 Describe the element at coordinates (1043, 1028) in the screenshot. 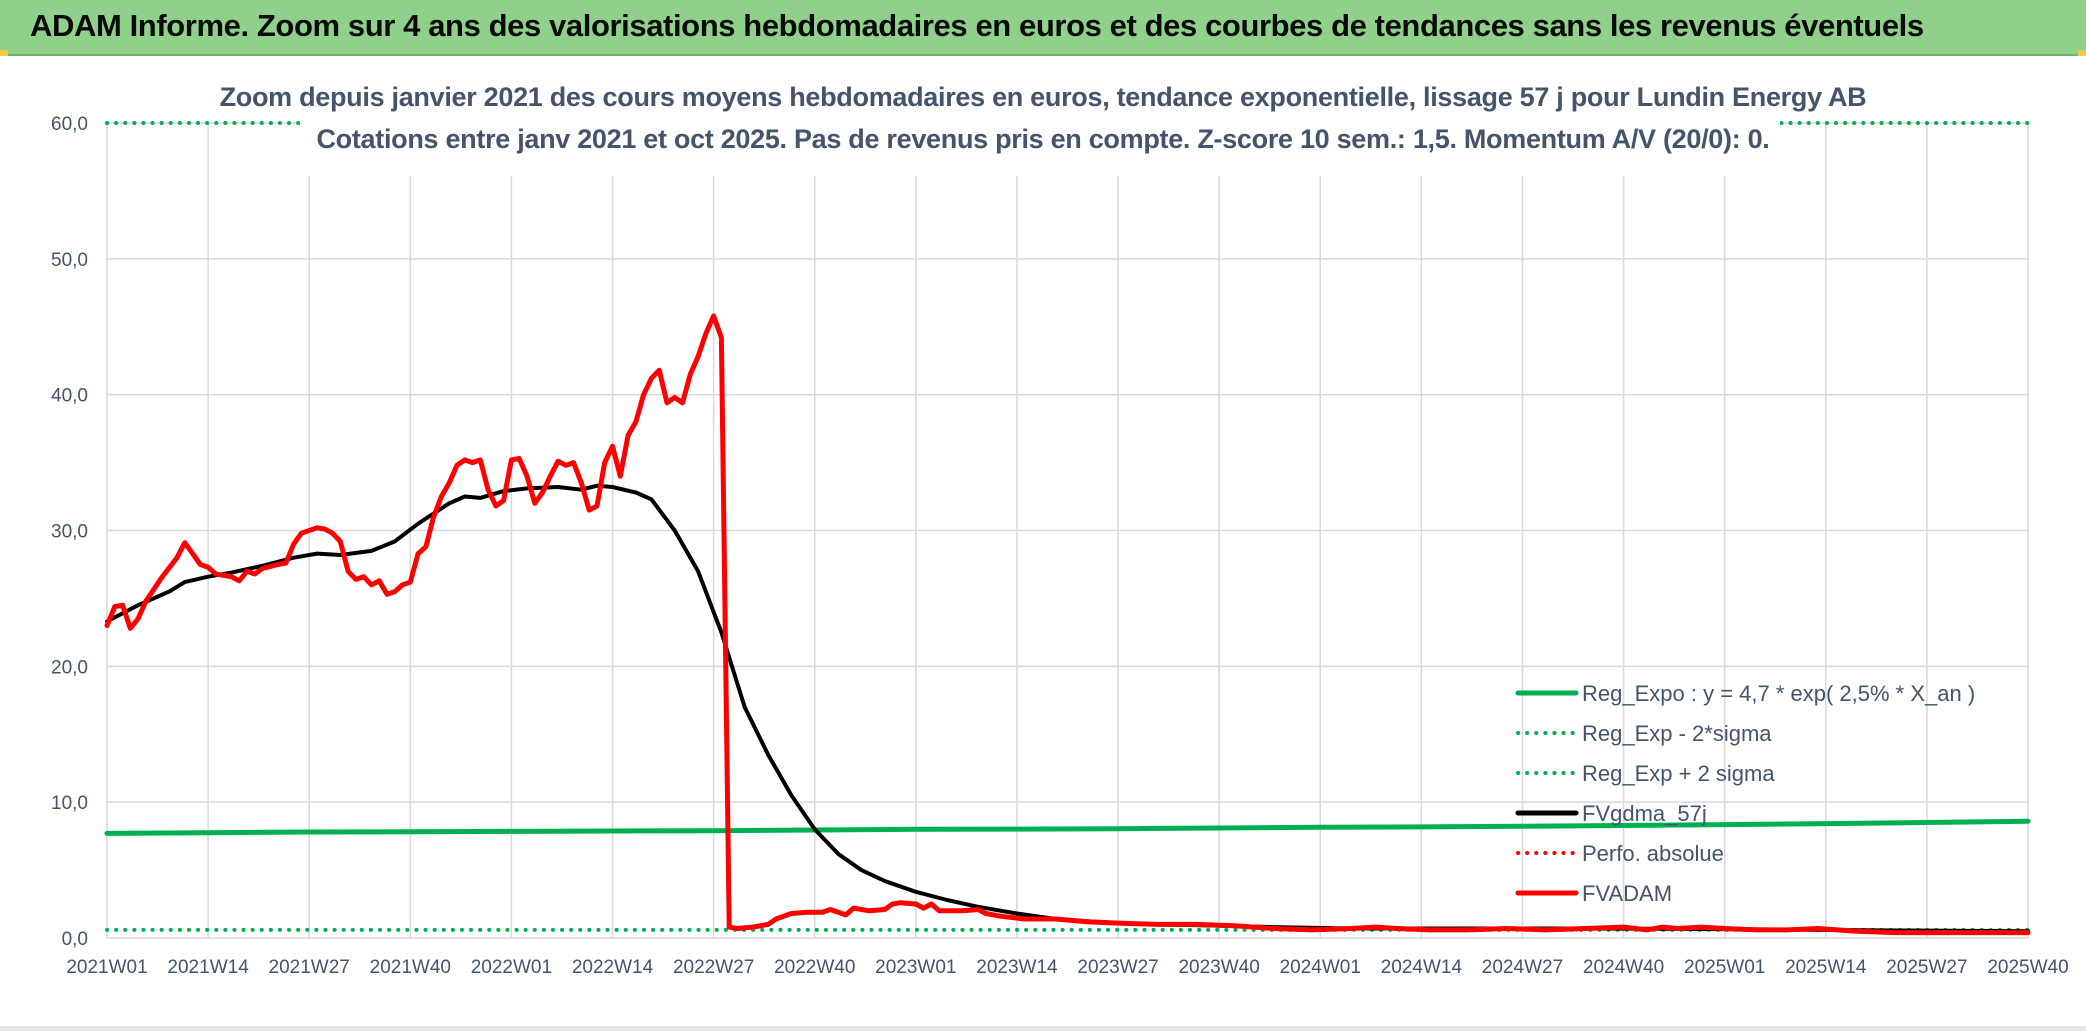

I see `bottom-border` at that location.